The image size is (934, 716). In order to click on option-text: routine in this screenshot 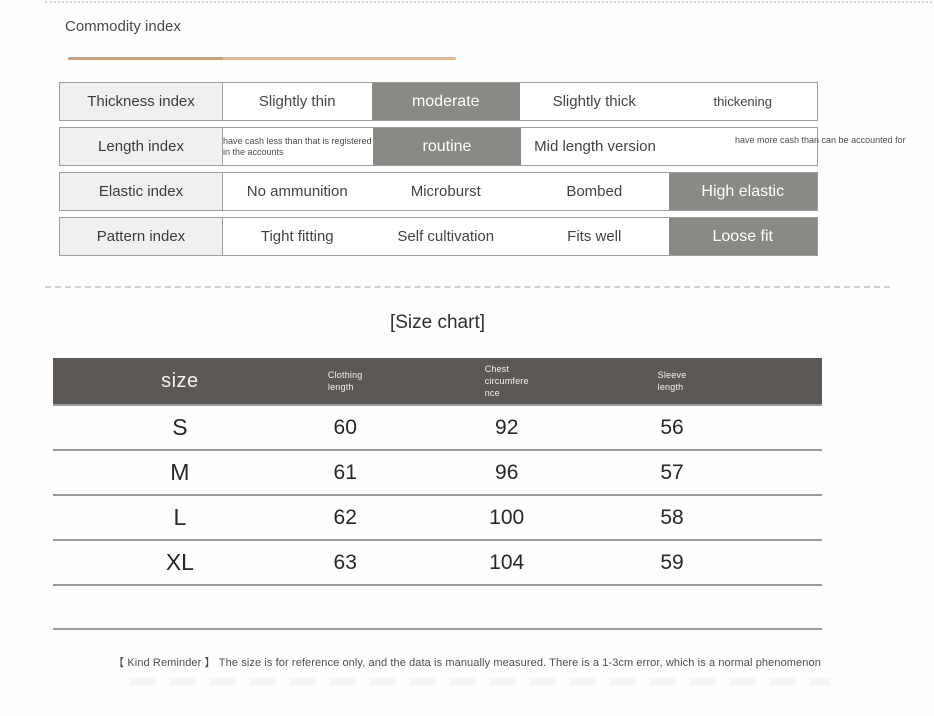, I will do `click(447, 146)`.